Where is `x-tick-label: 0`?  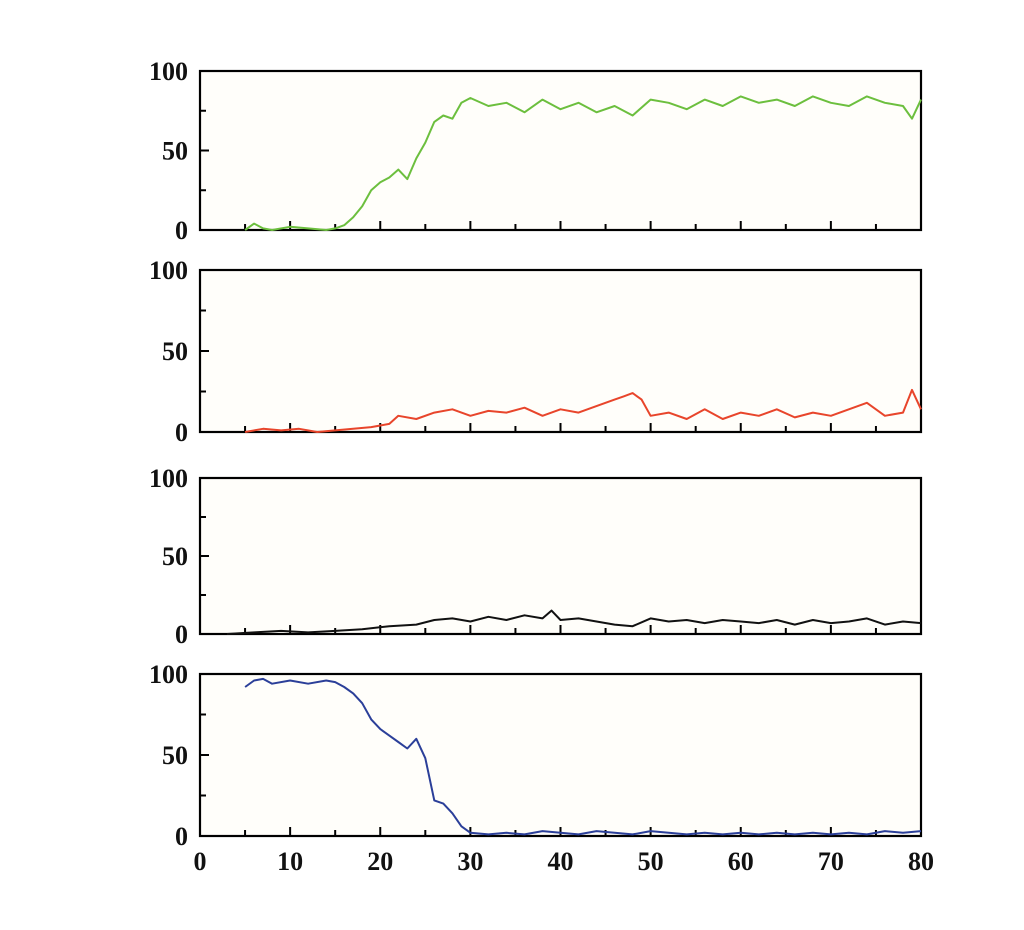 x-tick-label: 0 is located at coordinates (200, 861).